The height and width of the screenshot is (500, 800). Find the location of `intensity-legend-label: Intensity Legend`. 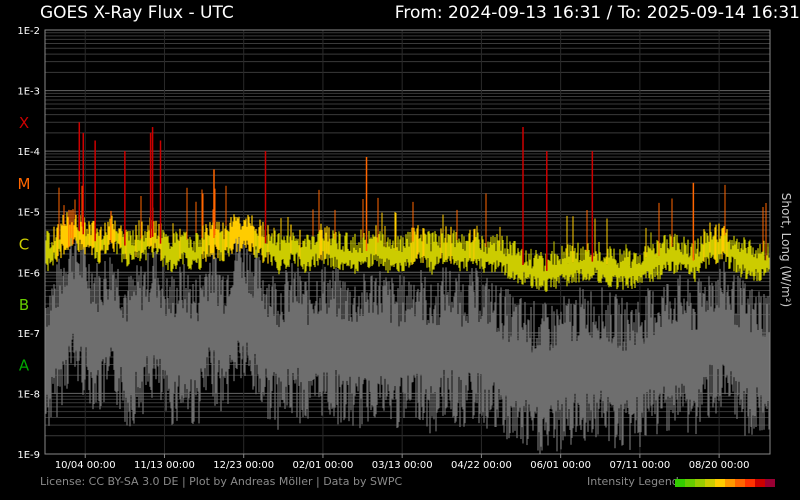

intensity-legend-label: Intensity Legend is located at coordinates (633, 481).